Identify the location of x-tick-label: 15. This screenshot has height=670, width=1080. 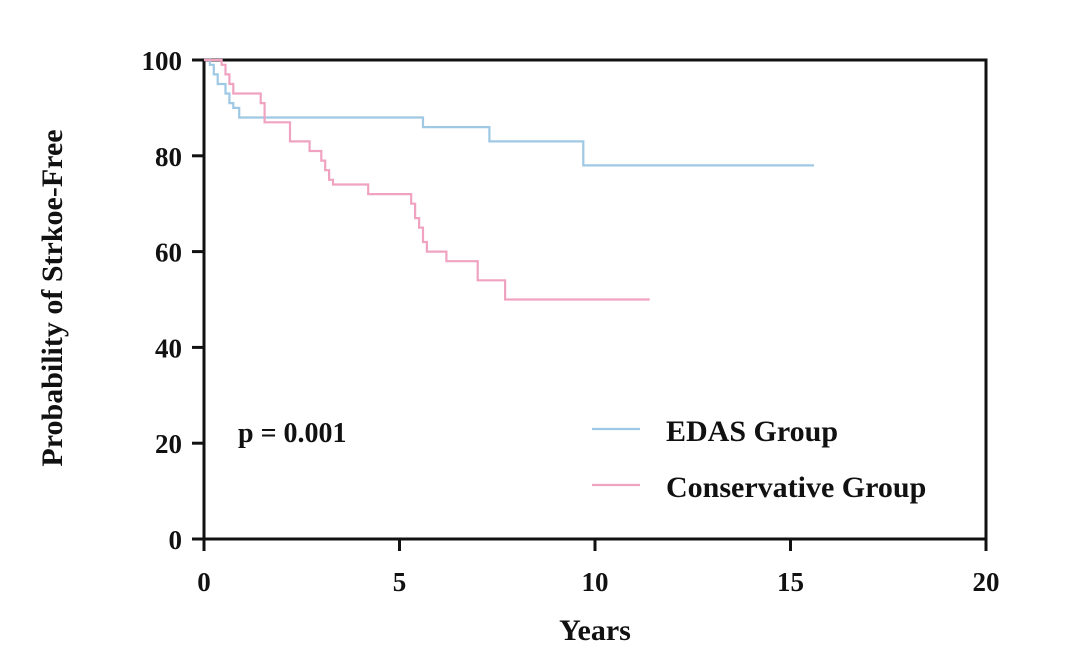
(790, 582).